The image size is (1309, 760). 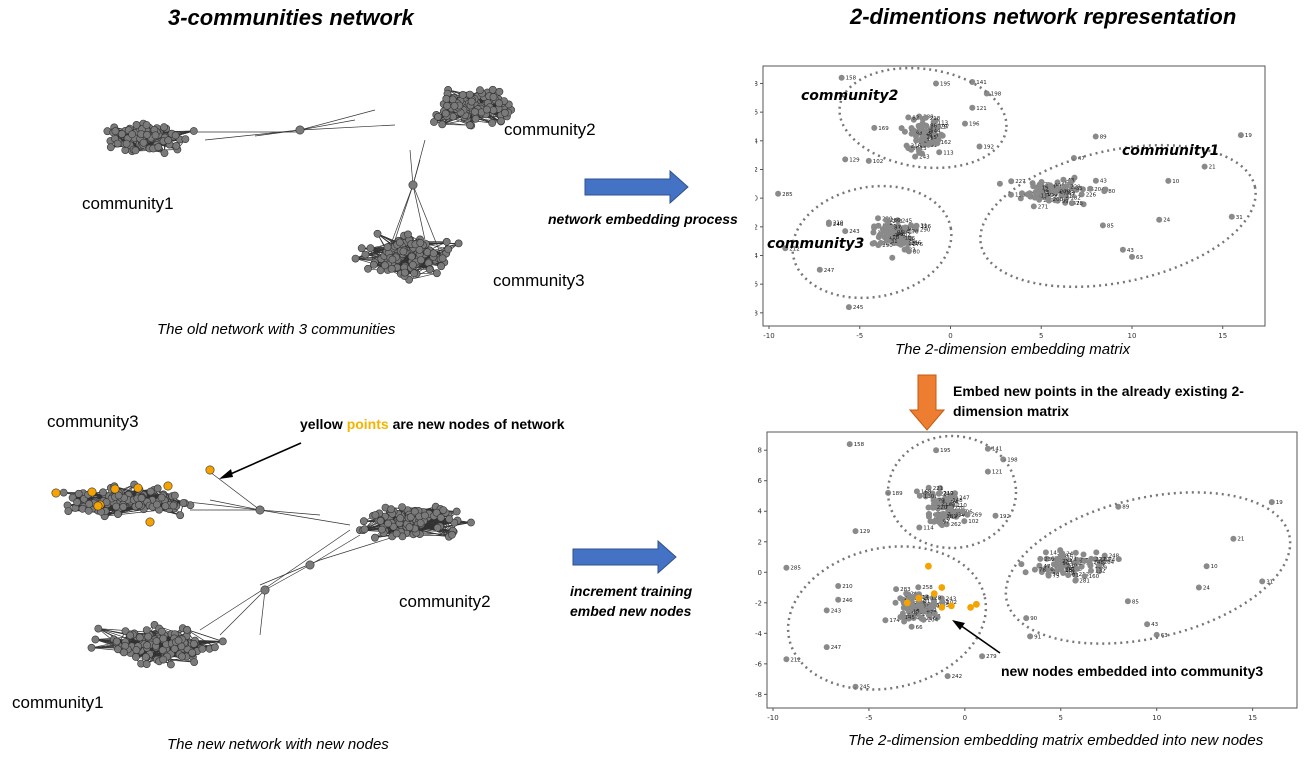 What do you see at coordinates (756, 227) in the screenshot?
I see `y-tick-label: -2` at bounding box center [756, 227].